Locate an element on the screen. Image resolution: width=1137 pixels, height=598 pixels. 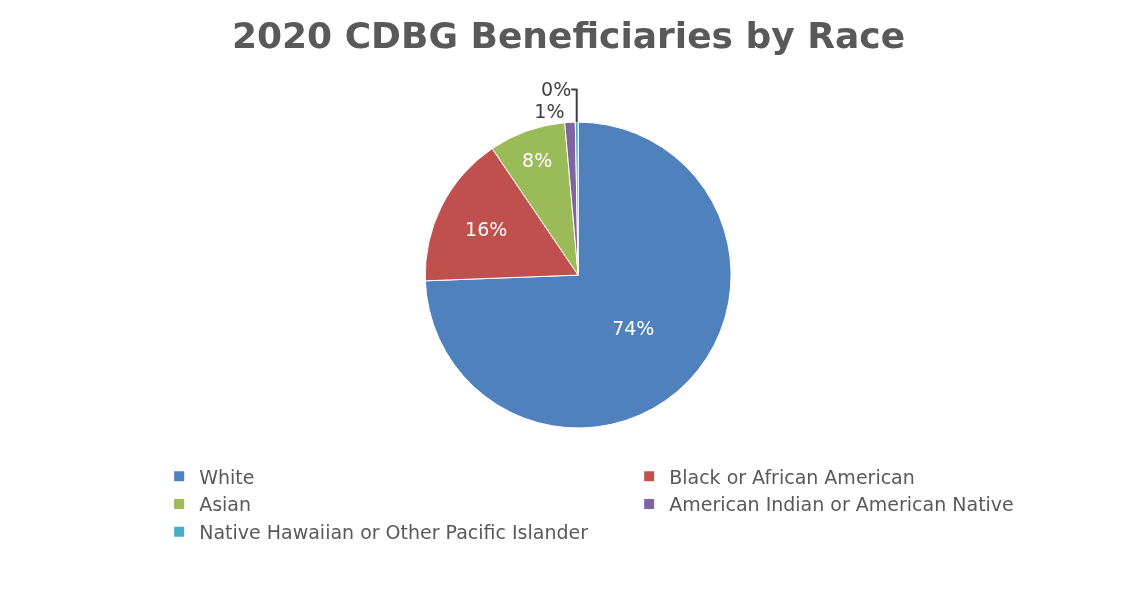
legend-label: White is located at coordinates (227, 476).